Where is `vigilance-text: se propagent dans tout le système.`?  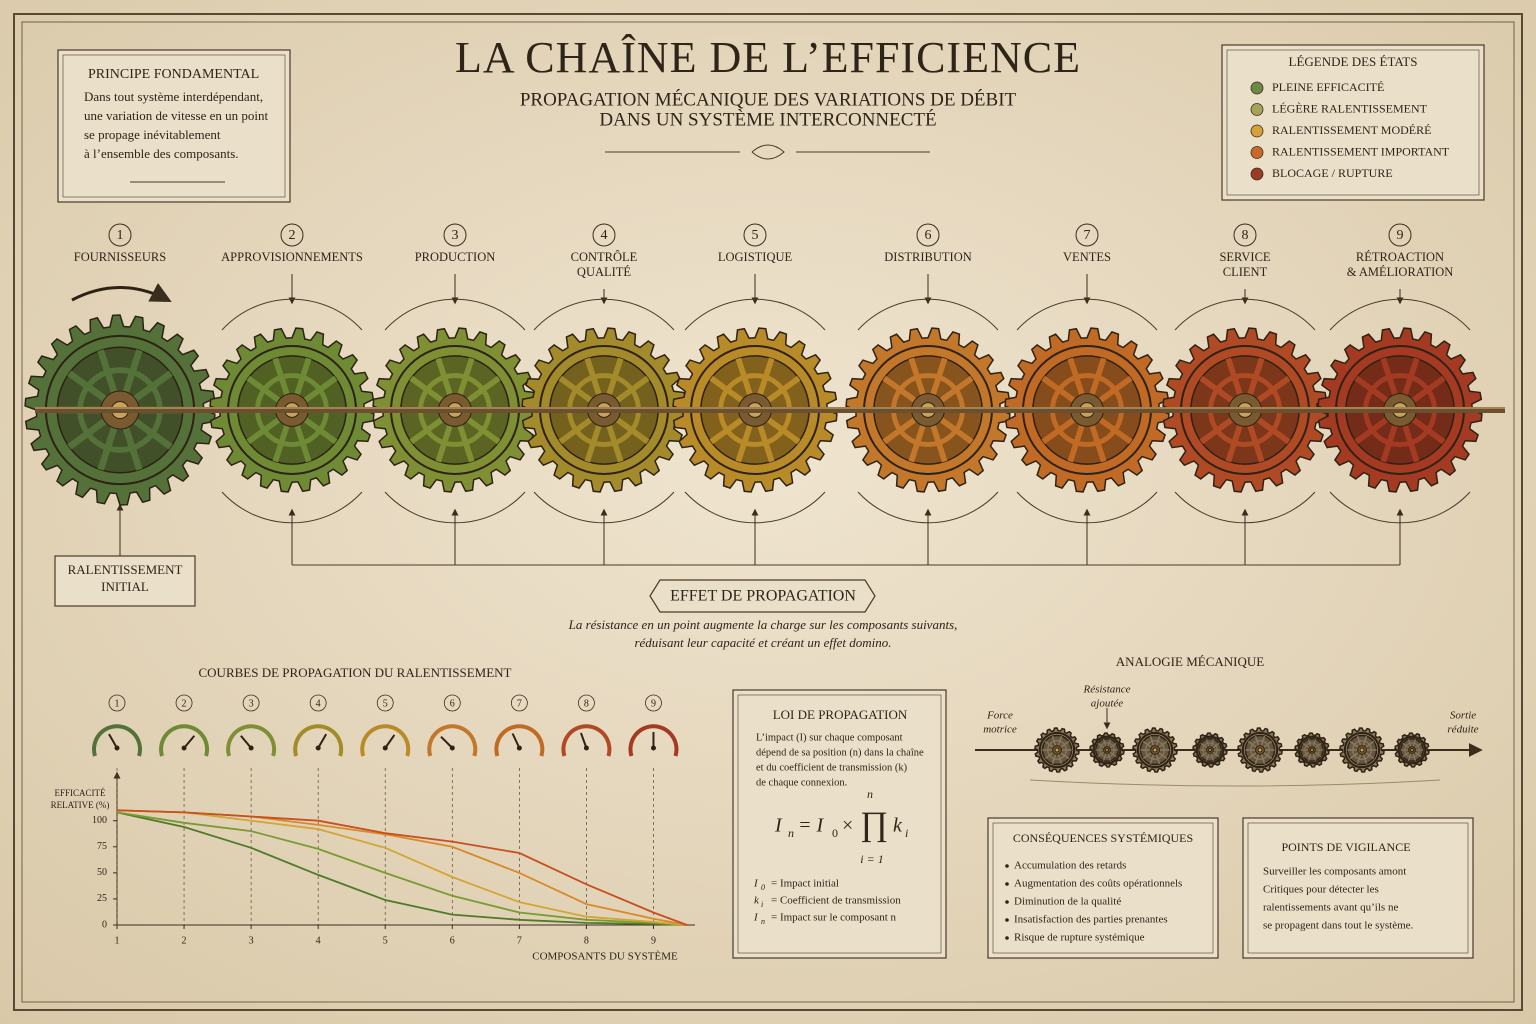 vigilance-text: se propagent dans tout le système. is located at coordinates (1338, 926).